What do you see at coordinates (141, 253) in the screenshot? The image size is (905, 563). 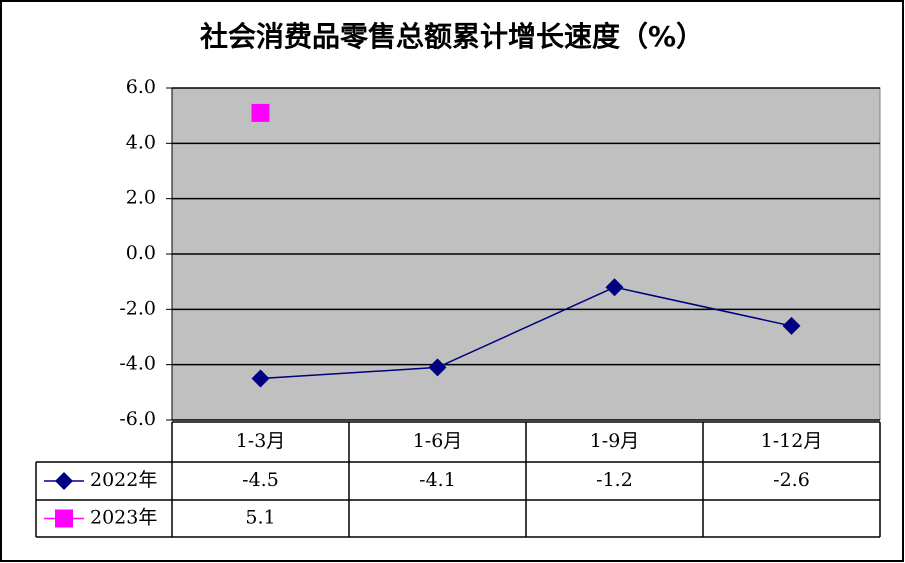 I see `y-tick-label: 0.0` at bounding box center [141, 253].